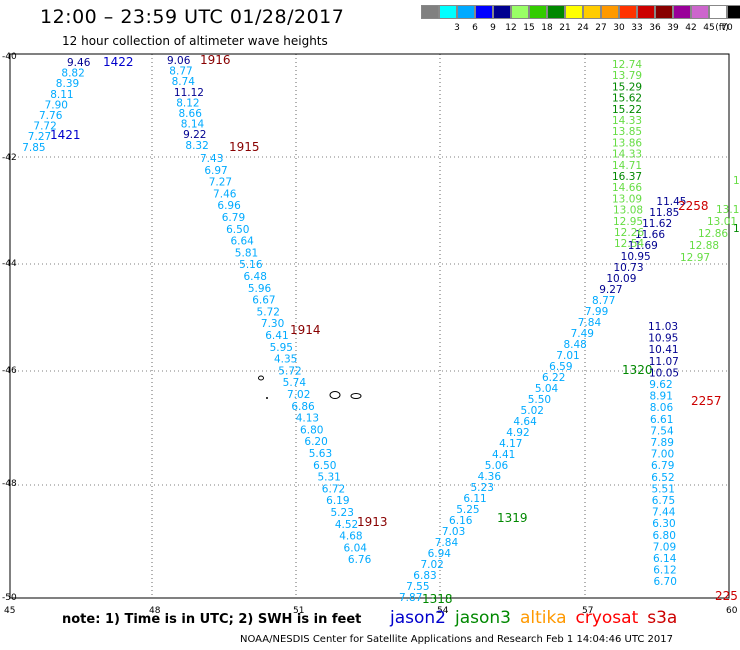  Describe the element at coordinates (727, 28) in the screenshot. I see `legend-tick-label: 70` at that location.